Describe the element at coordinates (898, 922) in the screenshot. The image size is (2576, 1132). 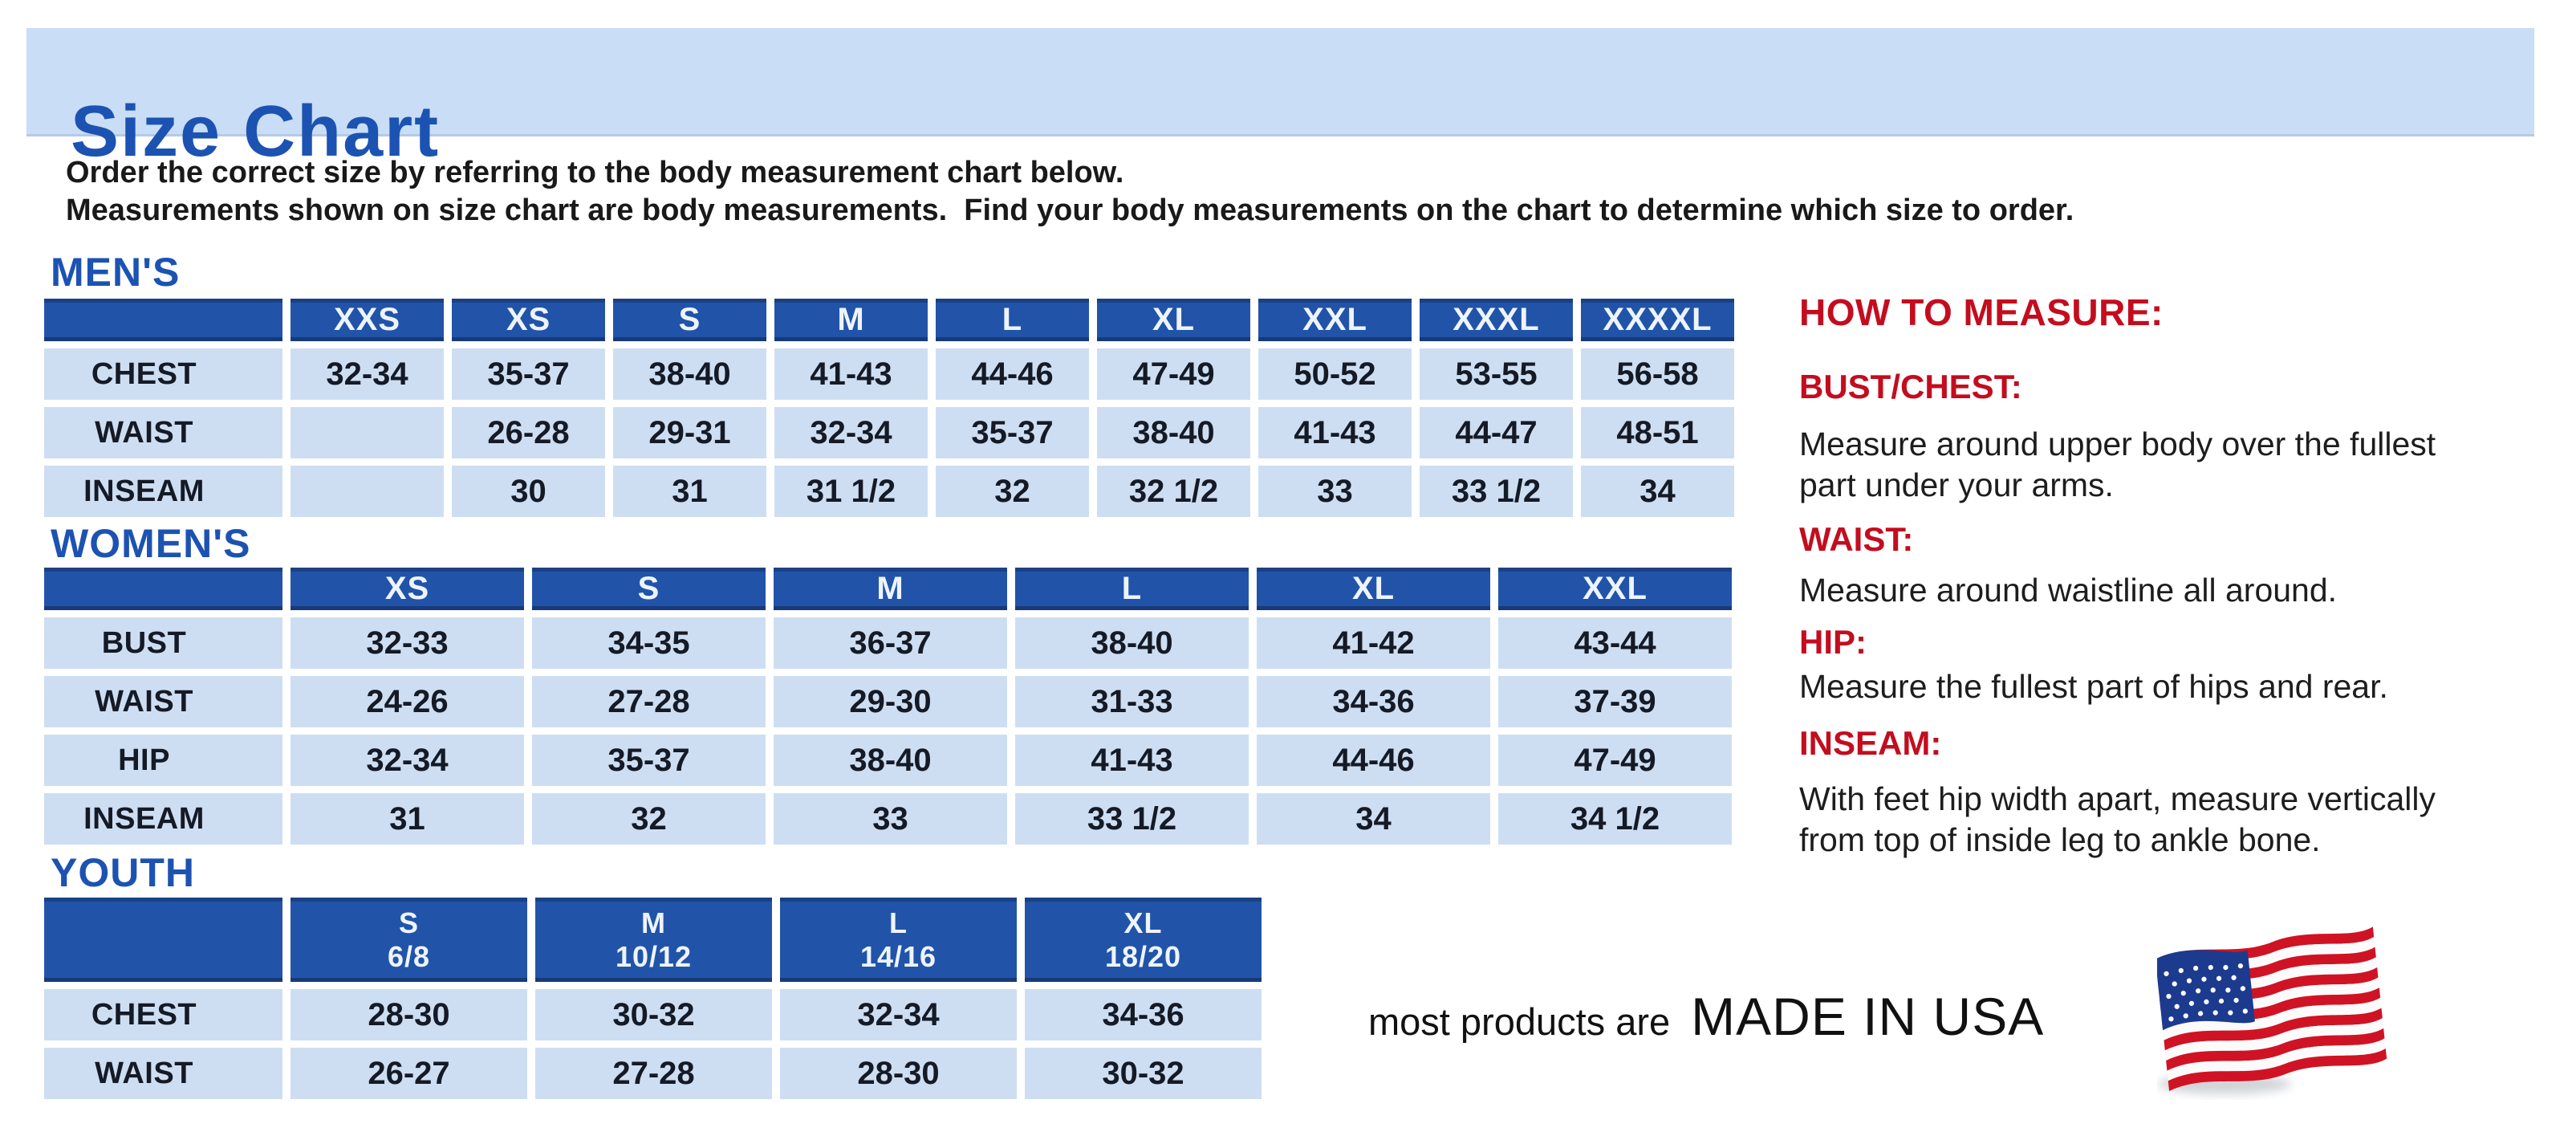
I see `youth-size-label: L` at that location.